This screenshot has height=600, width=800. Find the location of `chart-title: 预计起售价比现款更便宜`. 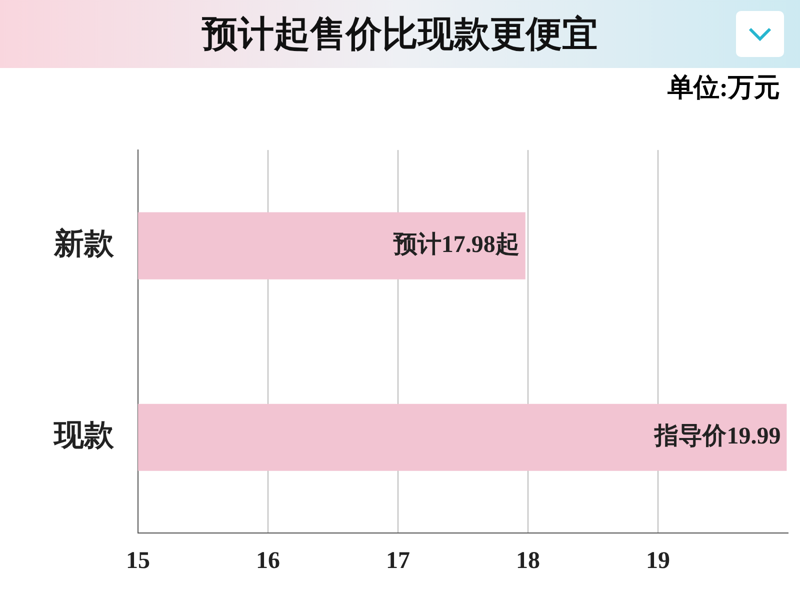

chart-title: 预计起售价比现款更便宜 is located at coordinates (400, 34).